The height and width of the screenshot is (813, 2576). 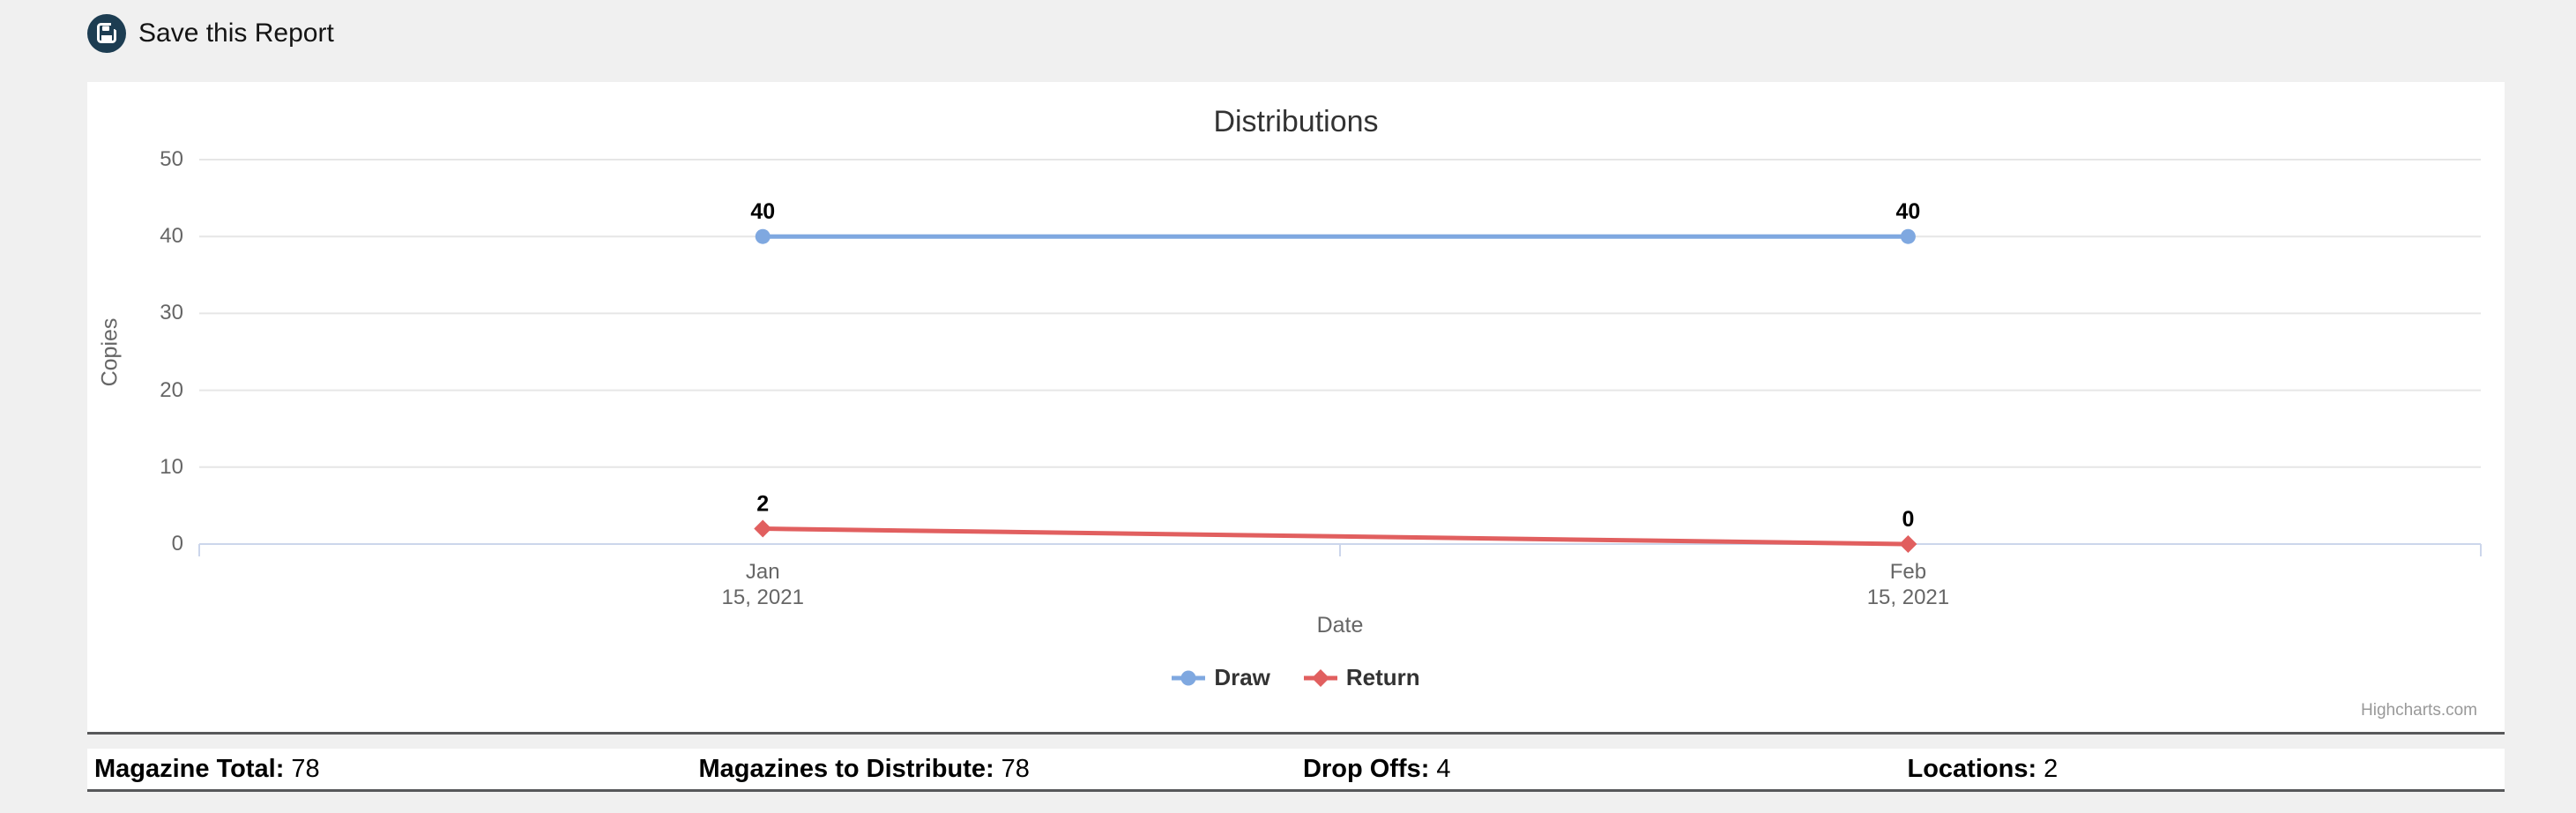 What do you see at coordinates (1382, 677) in the screenshot?
I see `legend-label: Return` at bounding box center [1382, 677].